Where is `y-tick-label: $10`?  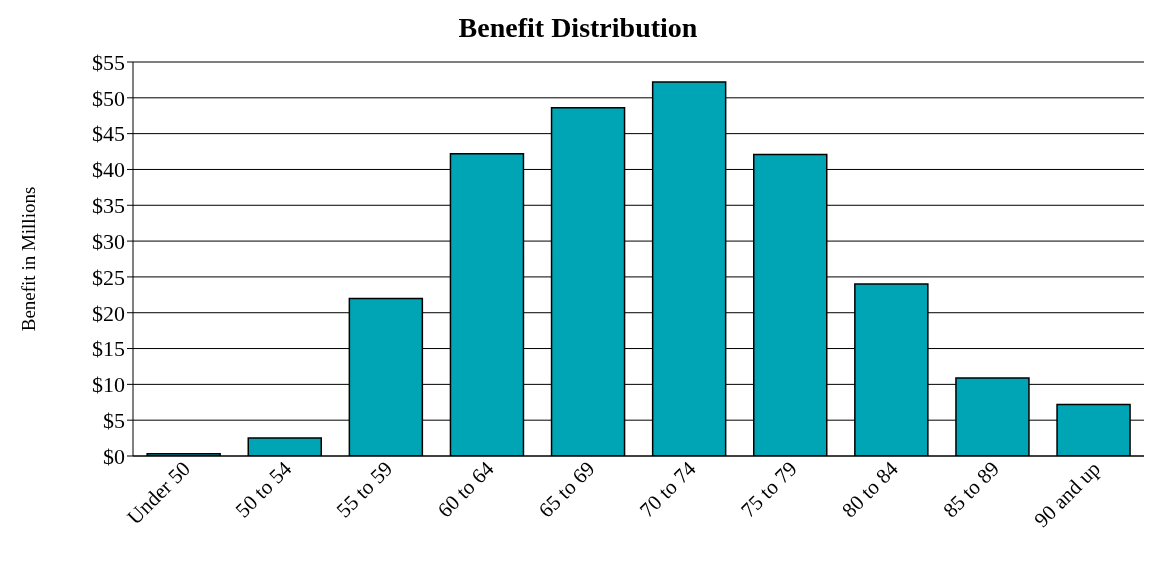
y-tick-label: $10 is located at coordinates (108, 385).